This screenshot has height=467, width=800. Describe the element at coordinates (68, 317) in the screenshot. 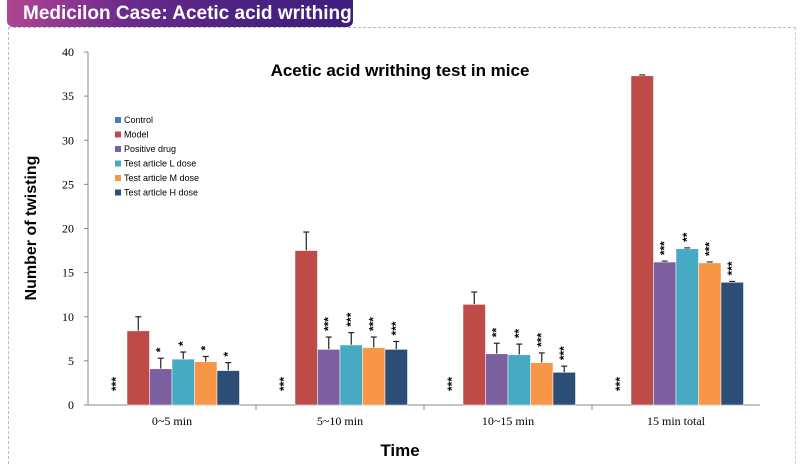

I see `y-tick-label: 10` at that location.